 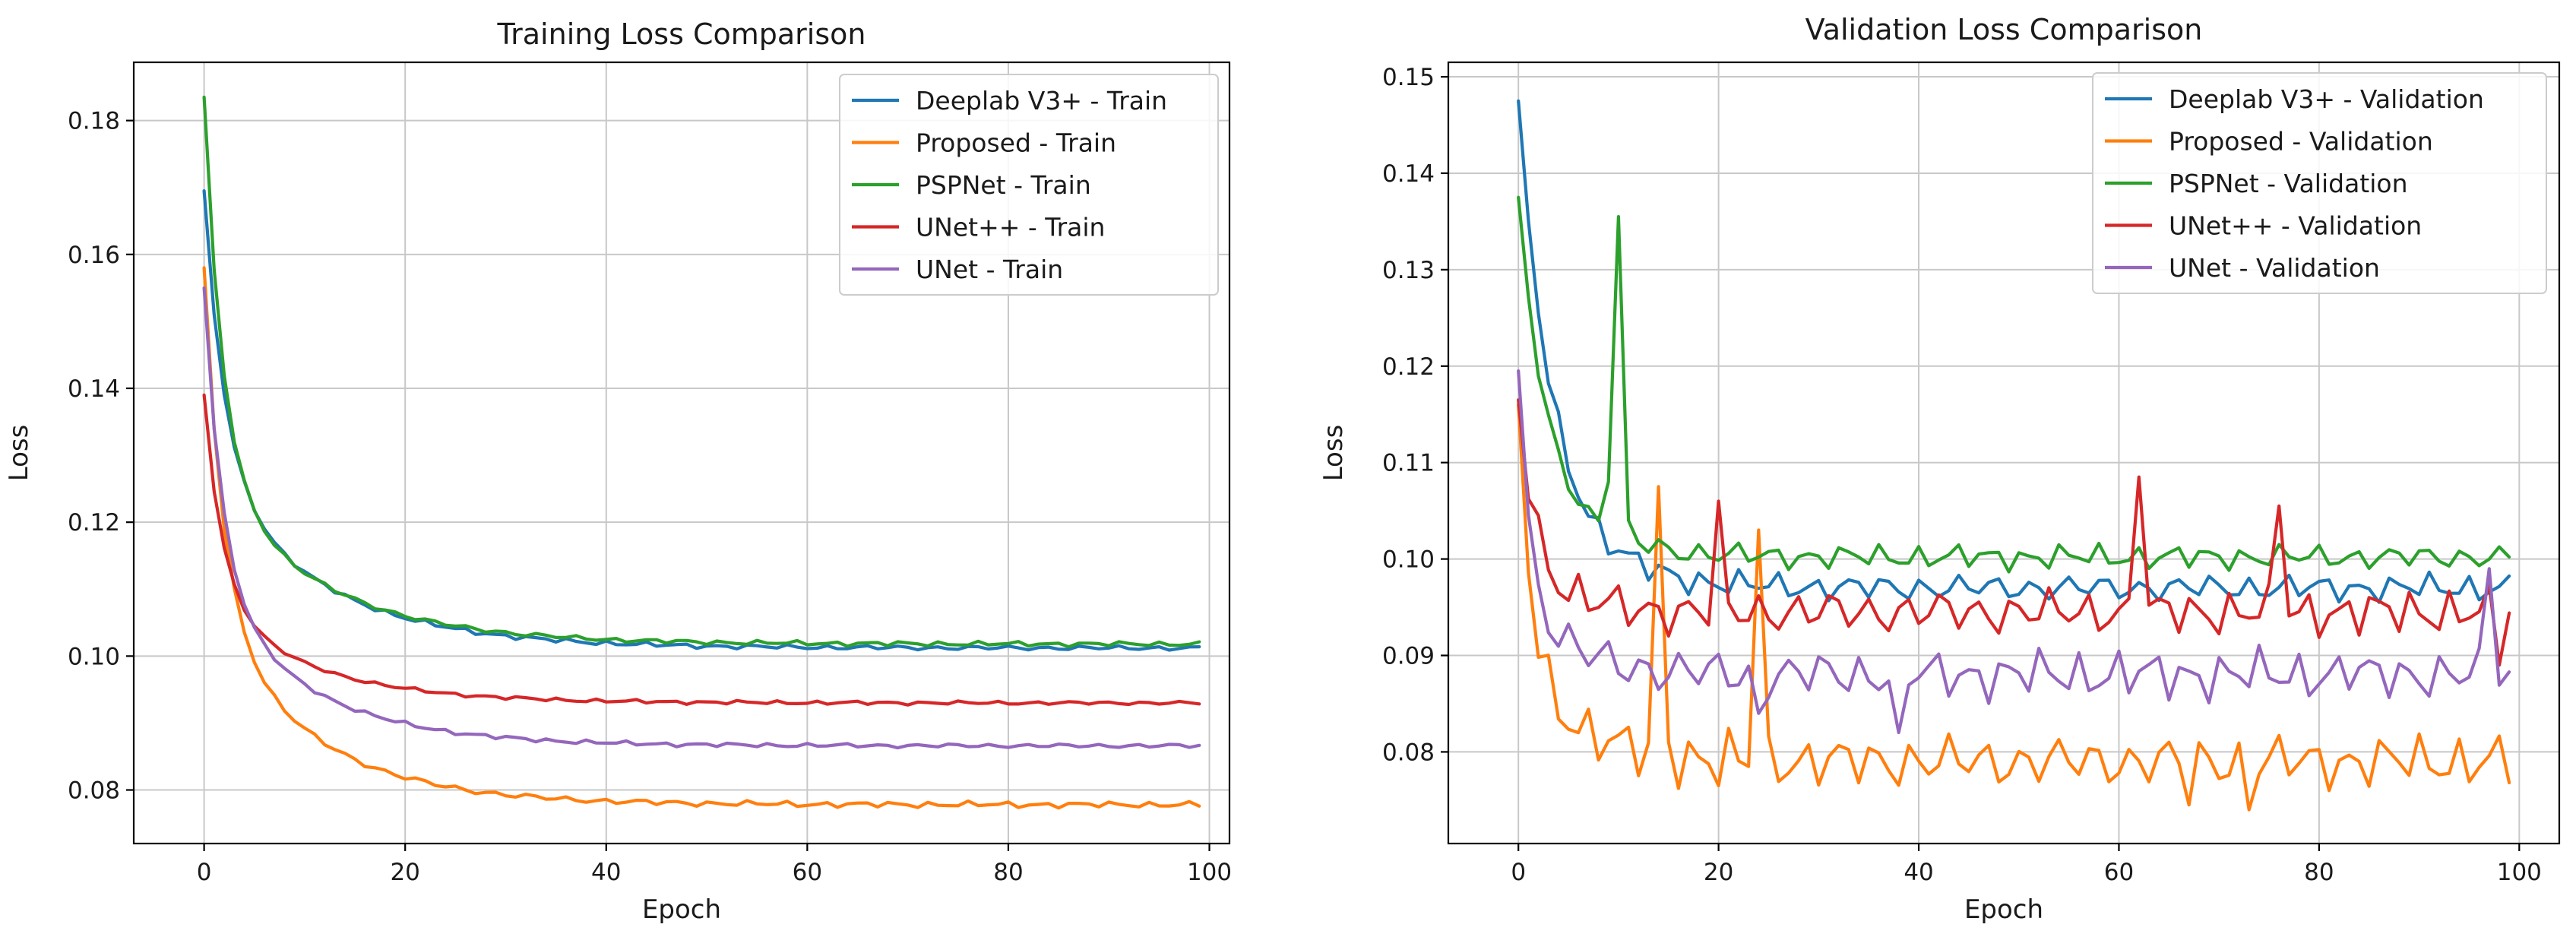 I want to click on legend-label-pspnet: PSPNet - Train, so click(x=1003, y=185).